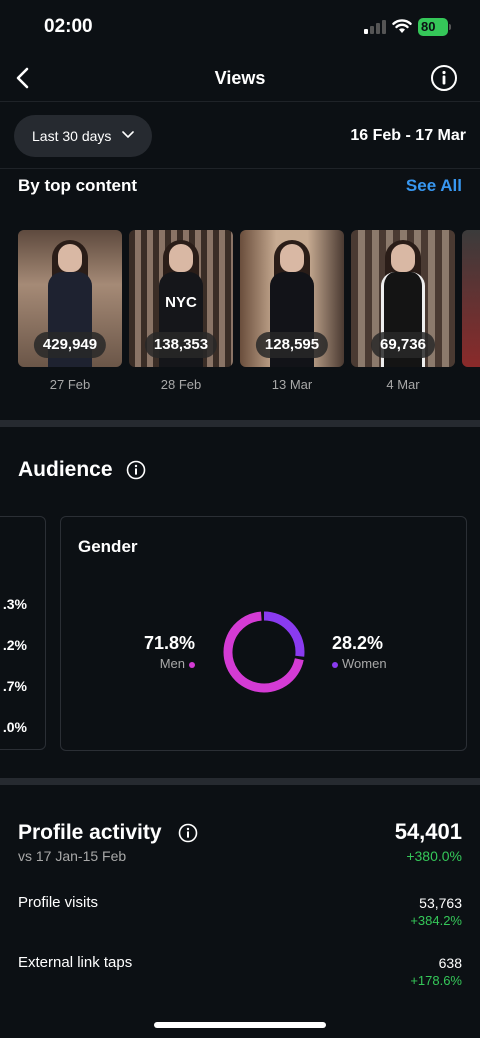  I want to click on women-segment, so click(264, 652).